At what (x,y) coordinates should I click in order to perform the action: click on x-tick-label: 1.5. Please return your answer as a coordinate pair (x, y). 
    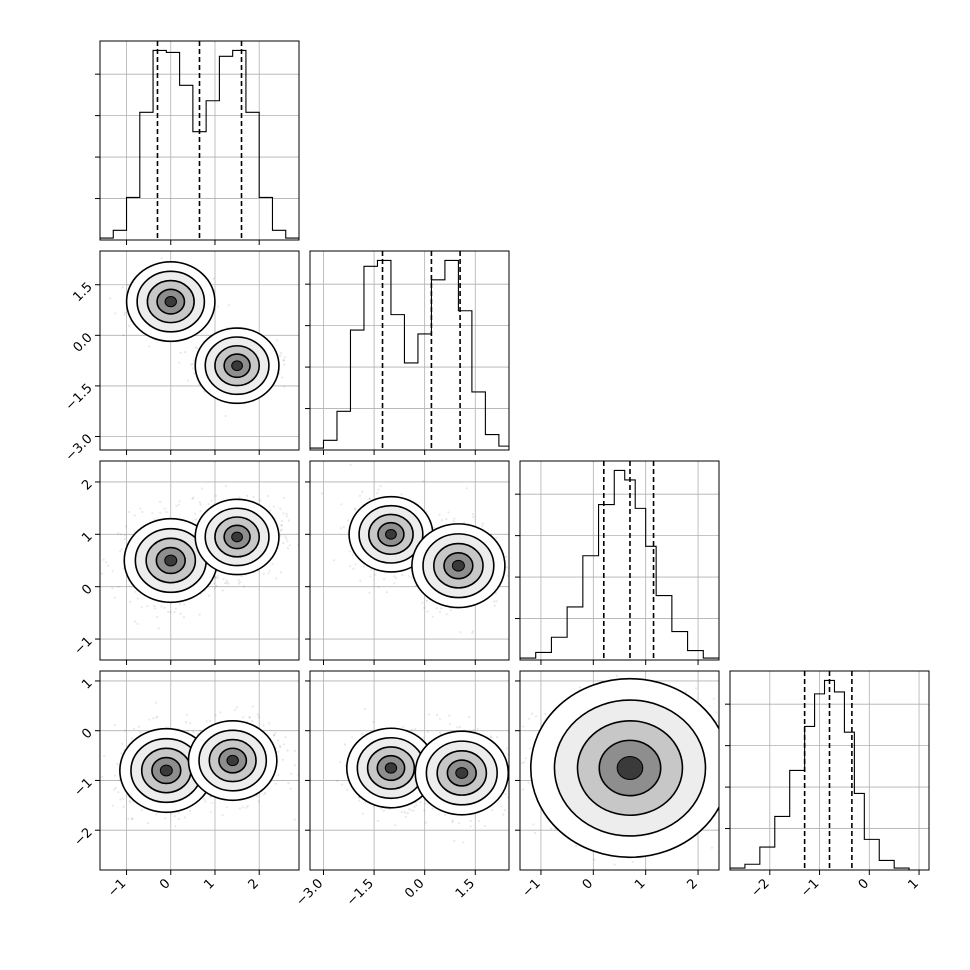
    Looking at the image, I should click on (465, 888).